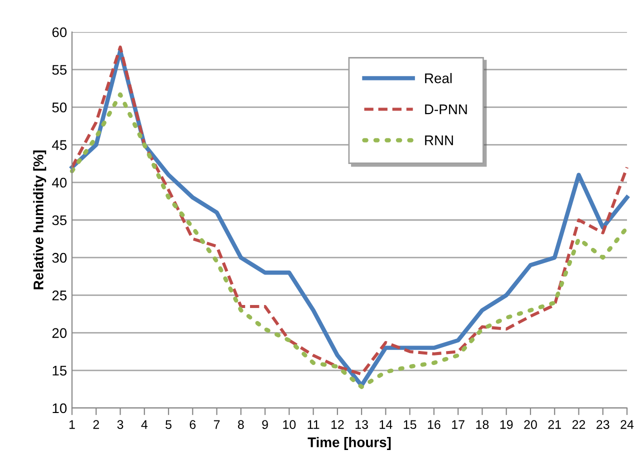 The height and width of the screenshot is (461, 637). I want to click on x-tick-label: 5, so click(169, 424).